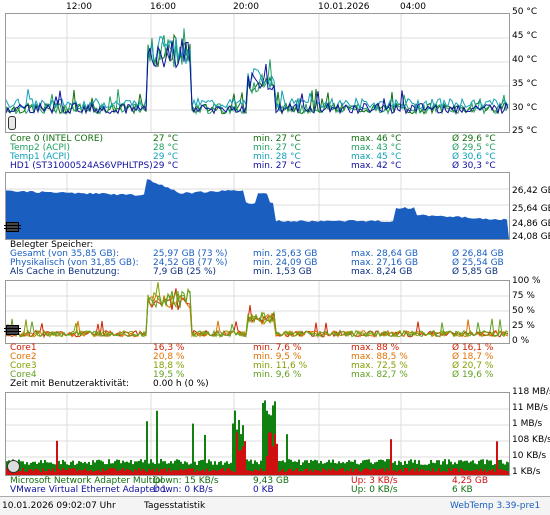  I want to click on core-avg: Ø 18,7 %, so click(473, 357).